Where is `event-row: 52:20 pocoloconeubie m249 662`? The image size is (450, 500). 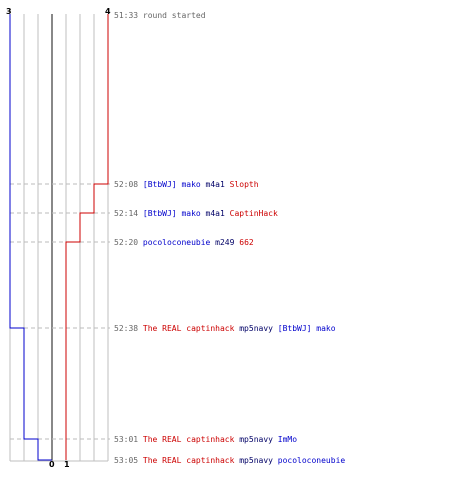 event-row: 52:20 pocoloconeubie m249 662 is located at coordinates (184, 242).